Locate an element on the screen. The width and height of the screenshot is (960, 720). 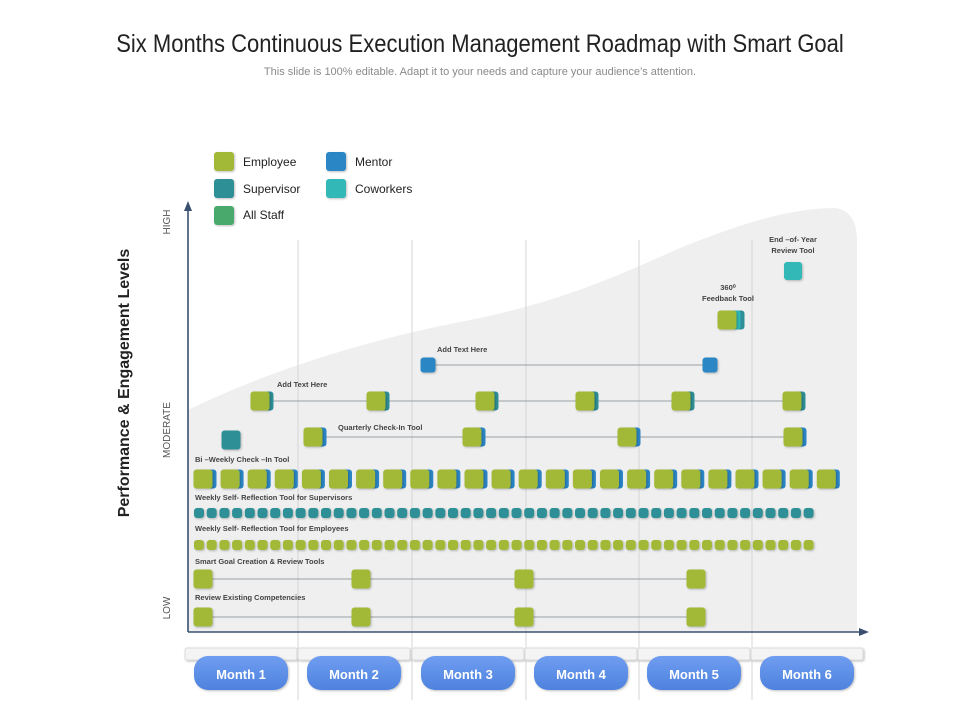
marker-self-sup-30-face is located at coordinates (567, 513).